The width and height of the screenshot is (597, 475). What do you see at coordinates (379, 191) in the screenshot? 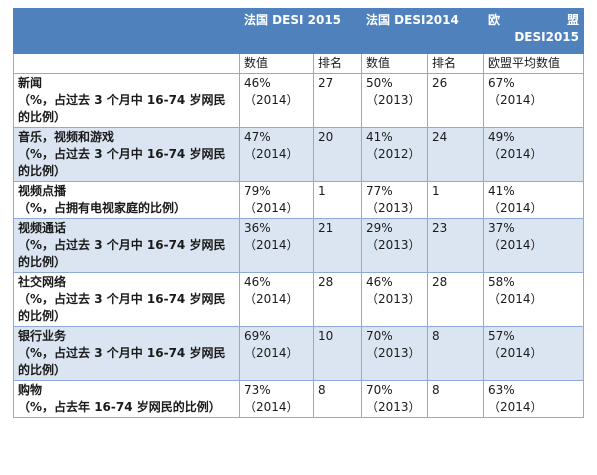
I see `value-2014: 77%` at bounding box center [379, 191].